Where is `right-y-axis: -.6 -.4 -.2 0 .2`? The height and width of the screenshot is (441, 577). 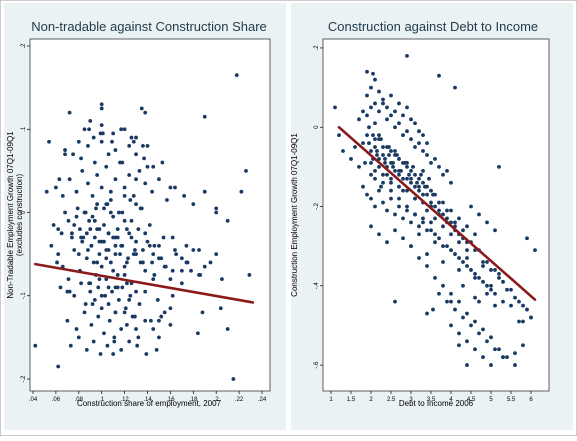
right-y-axis: -.6 -.4 -.2 0 .2 is located at coordinates (318, 207).